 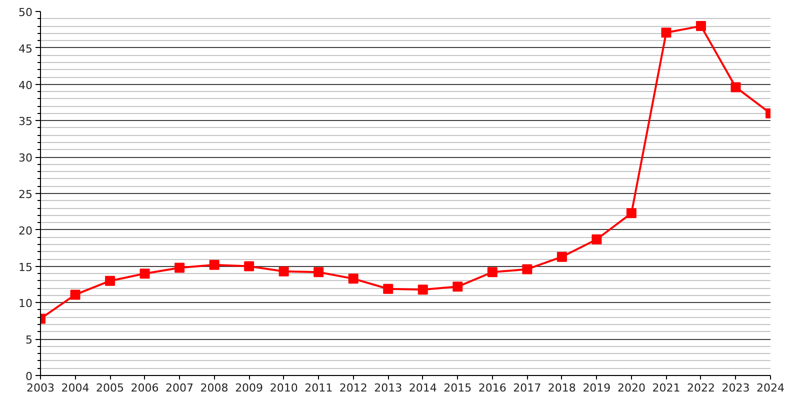 I want to click on y-tick-label: 45, so click(x=25, y=49).